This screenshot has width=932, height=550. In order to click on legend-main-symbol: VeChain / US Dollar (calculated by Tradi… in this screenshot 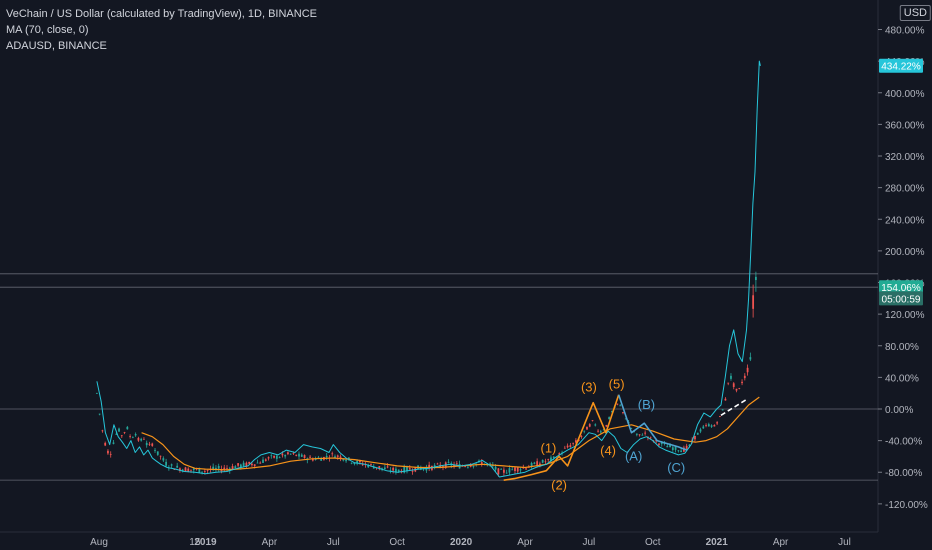, I will do `click(161, 14)`.